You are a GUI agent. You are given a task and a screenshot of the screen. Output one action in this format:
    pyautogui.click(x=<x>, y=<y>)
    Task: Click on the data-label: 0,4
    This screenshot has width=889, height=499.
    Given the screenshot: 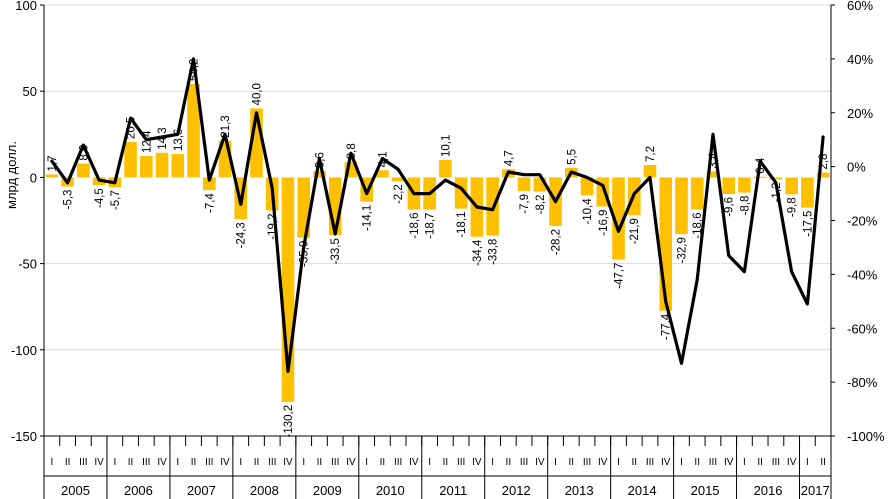 What is the action you would take?
    pyautogui.click(x=761, y=165)
    